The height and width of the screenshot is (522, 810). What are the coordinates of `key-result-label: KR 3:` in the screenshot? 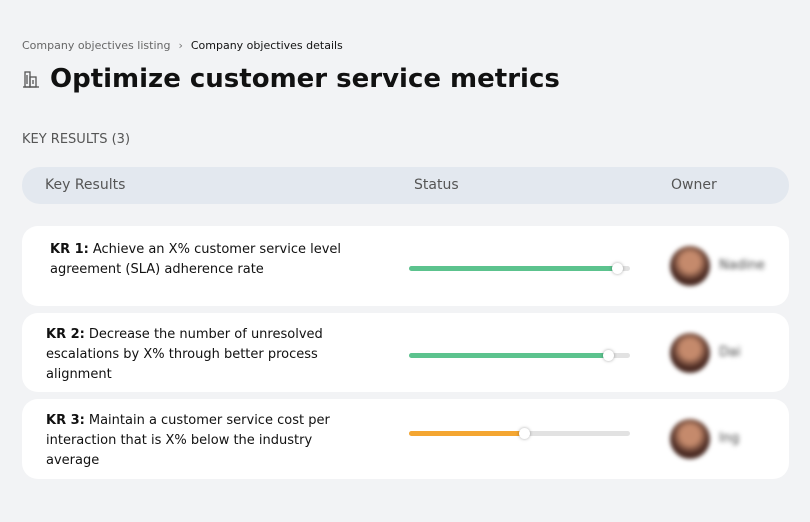 It's located at (65, 420).